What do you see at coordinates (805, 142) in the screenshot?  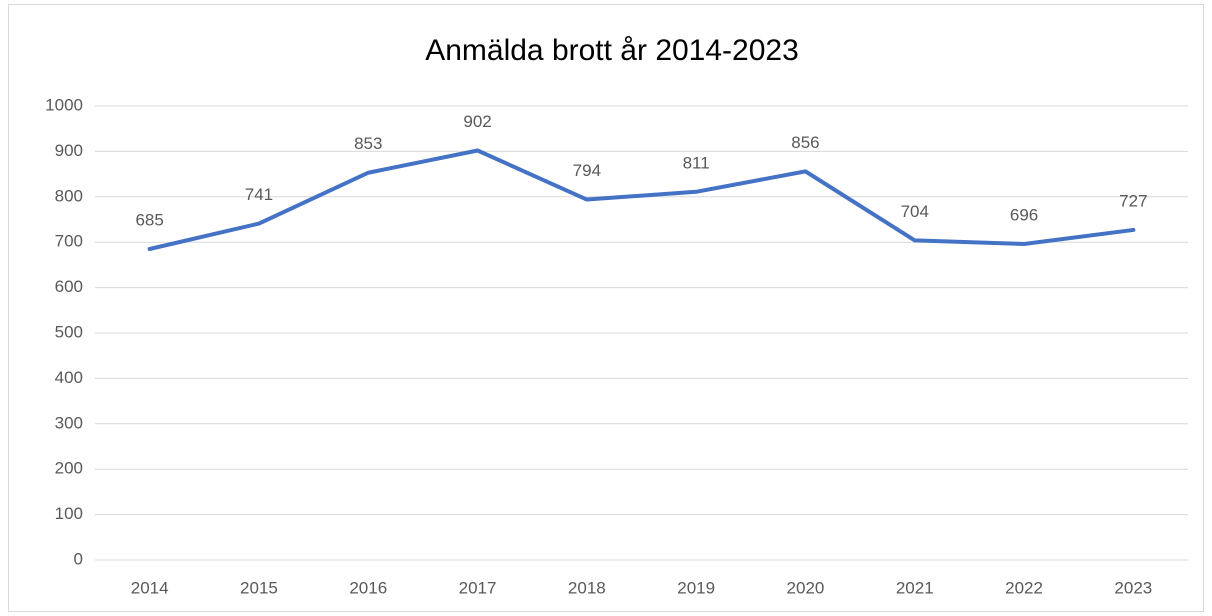 I see `data-label: 856` at bounding box center [805, 142].